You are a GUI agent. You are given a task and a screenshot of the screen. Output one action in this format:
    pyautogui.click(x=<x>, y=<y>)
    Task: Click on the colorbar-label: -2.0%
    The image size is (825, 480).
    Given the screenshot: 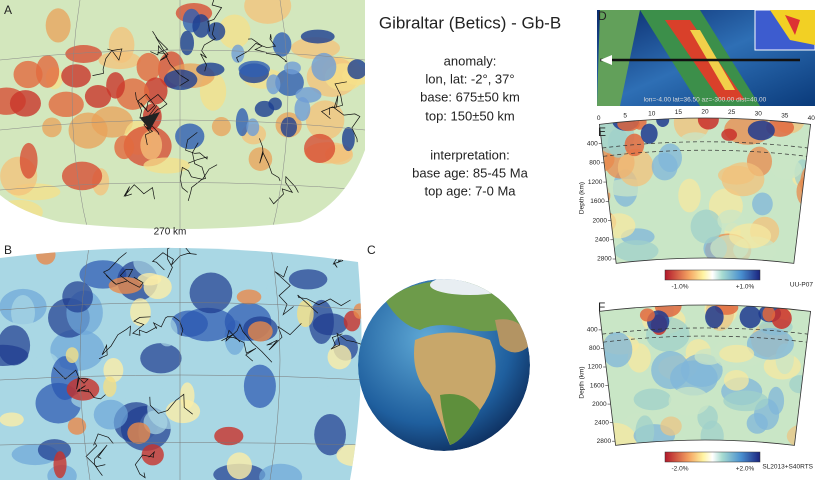 What is the action you would take?
    pyautogui.click(x=680, y=469)
    